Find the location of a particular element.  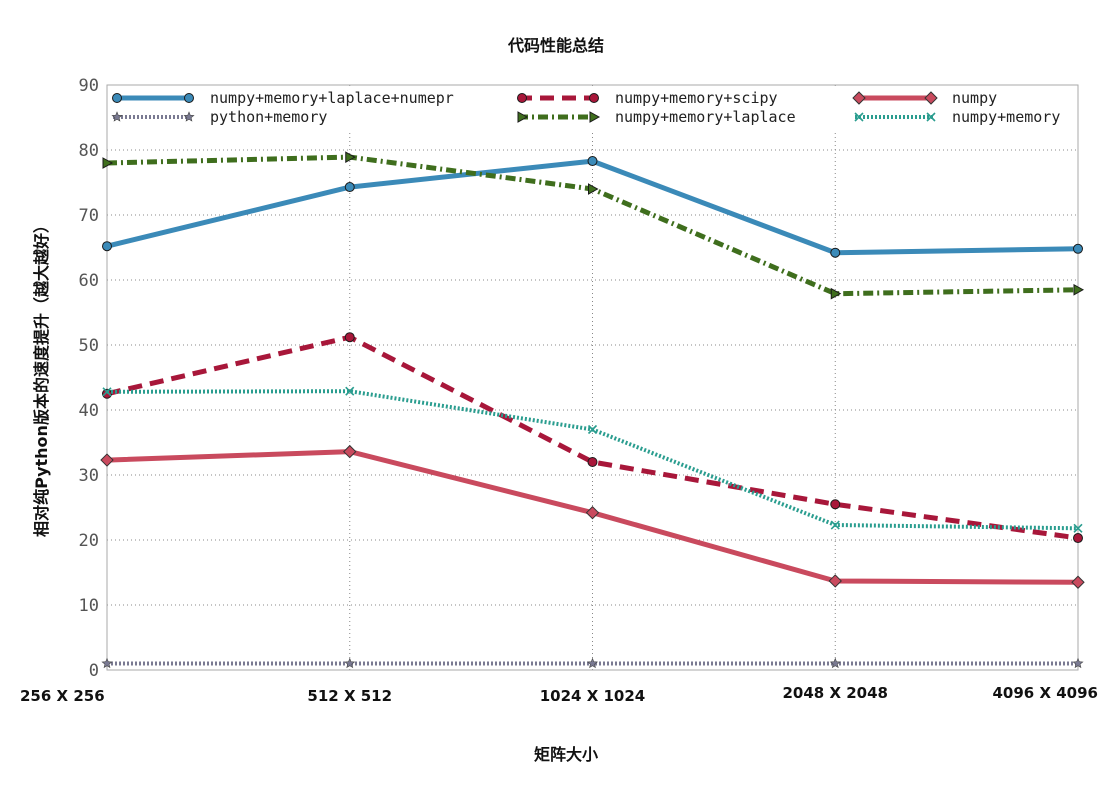

legend-label: python+memory is located at coordinates (268, 117).